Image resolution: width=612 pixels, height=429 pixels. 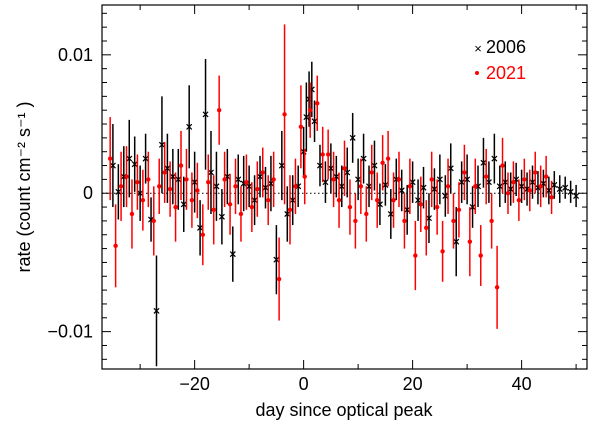 I want to click on y-tick-label: 0, so click(x=88, y=193).